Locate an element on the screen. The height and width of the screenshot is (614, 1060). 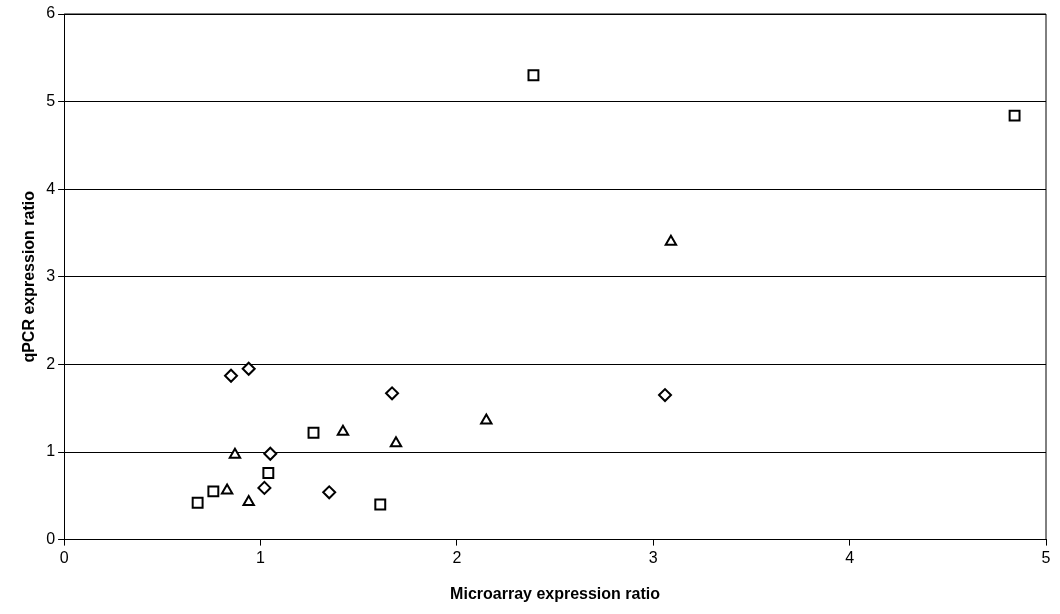
x-tick-label: 2 is located at coordinates (457, 557).